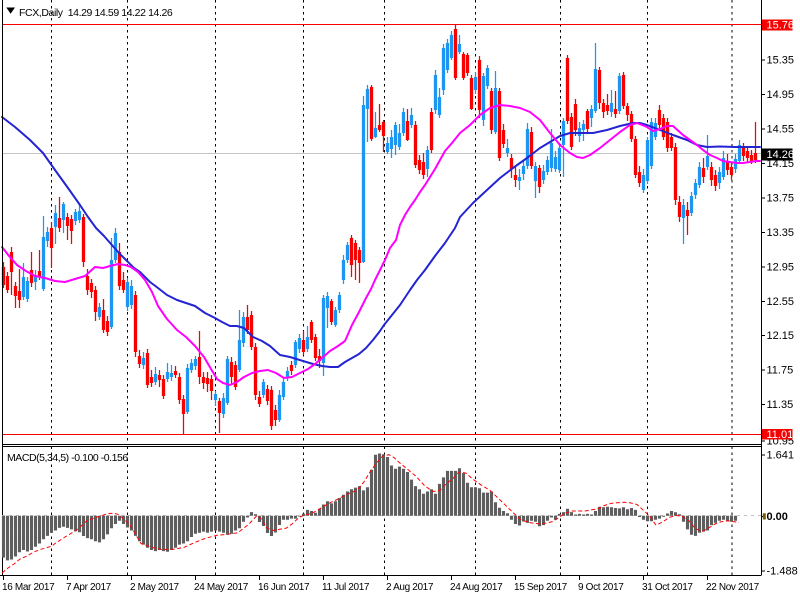  I want to click on svg-text: 11.01, so click(780, 435).